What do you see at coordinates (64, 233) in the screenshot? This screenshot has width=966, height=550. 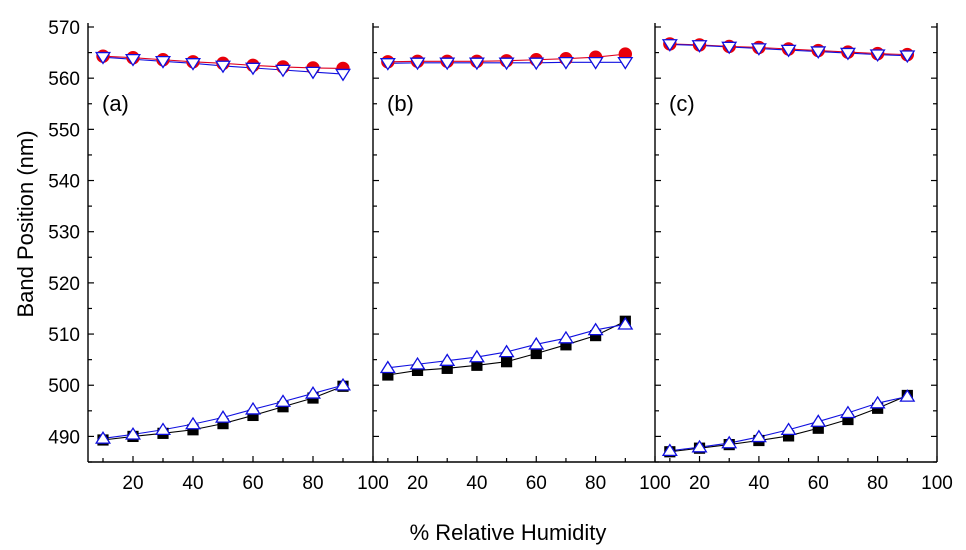 I see `y-tick-label: 530` at bounding box center [64, 233].